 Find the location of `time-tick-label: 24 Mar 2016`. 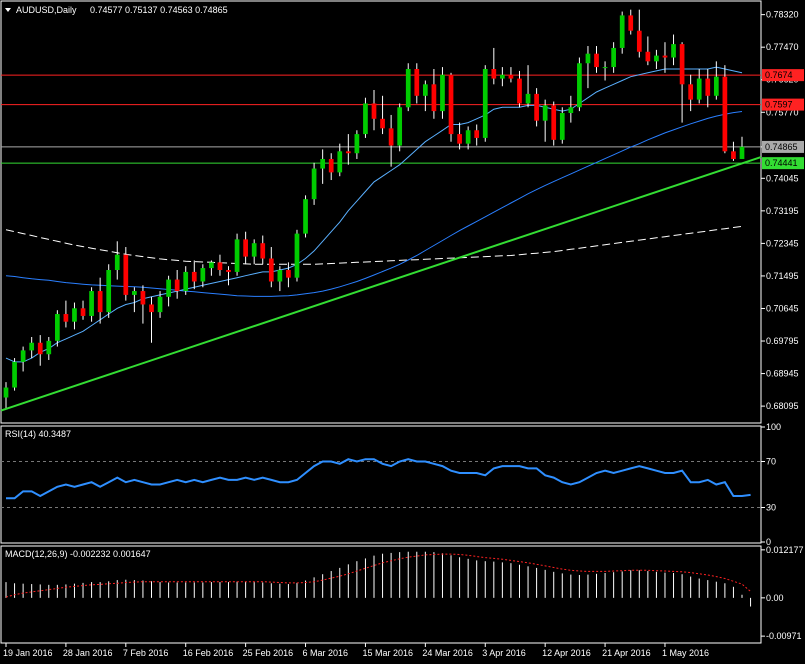

time-tick-label: 24 Mar 2016 is located at coordinates (447, 653).